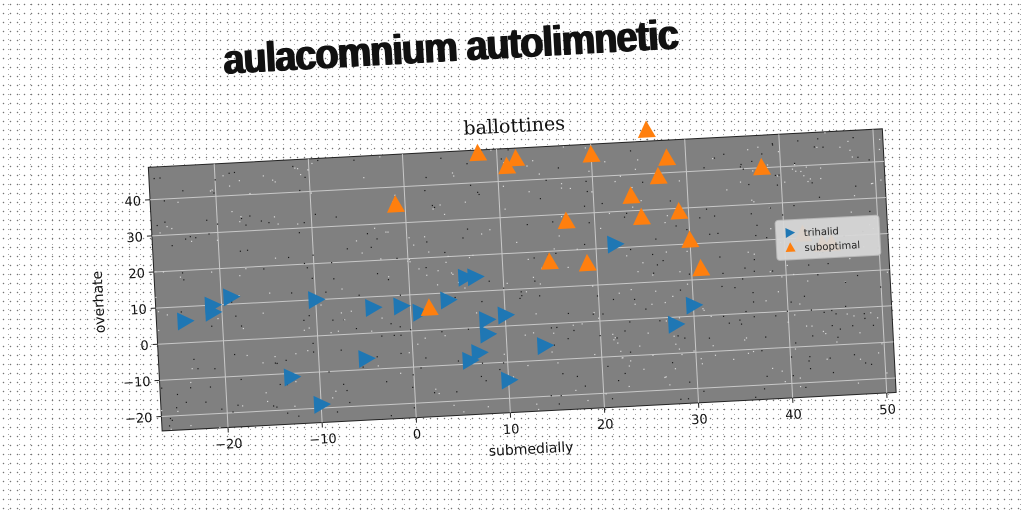 This screenshot has height=512, width=1024. I want to click on x-tick-label: −10, so click(323, 440).